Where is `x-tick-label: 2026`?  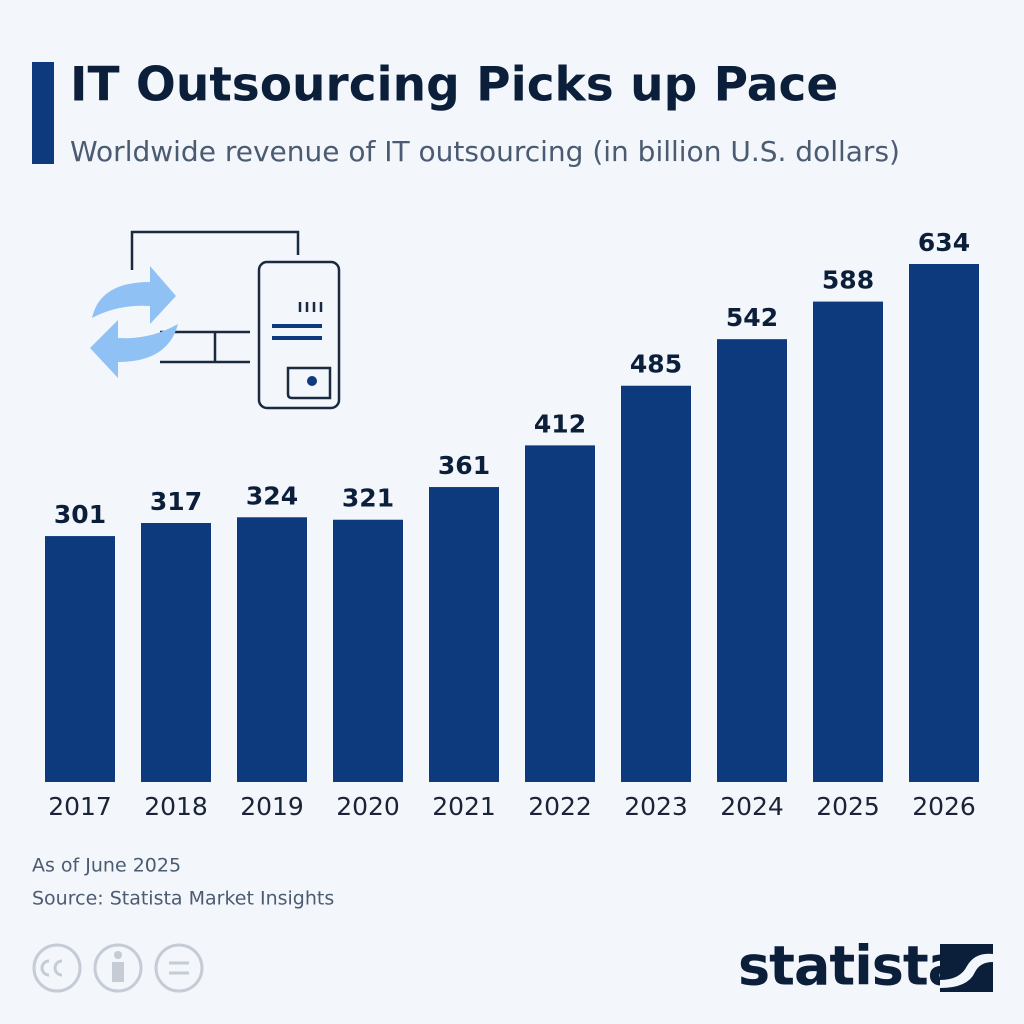 x-tick-label: 2026 is located at coordinates (944, 806).